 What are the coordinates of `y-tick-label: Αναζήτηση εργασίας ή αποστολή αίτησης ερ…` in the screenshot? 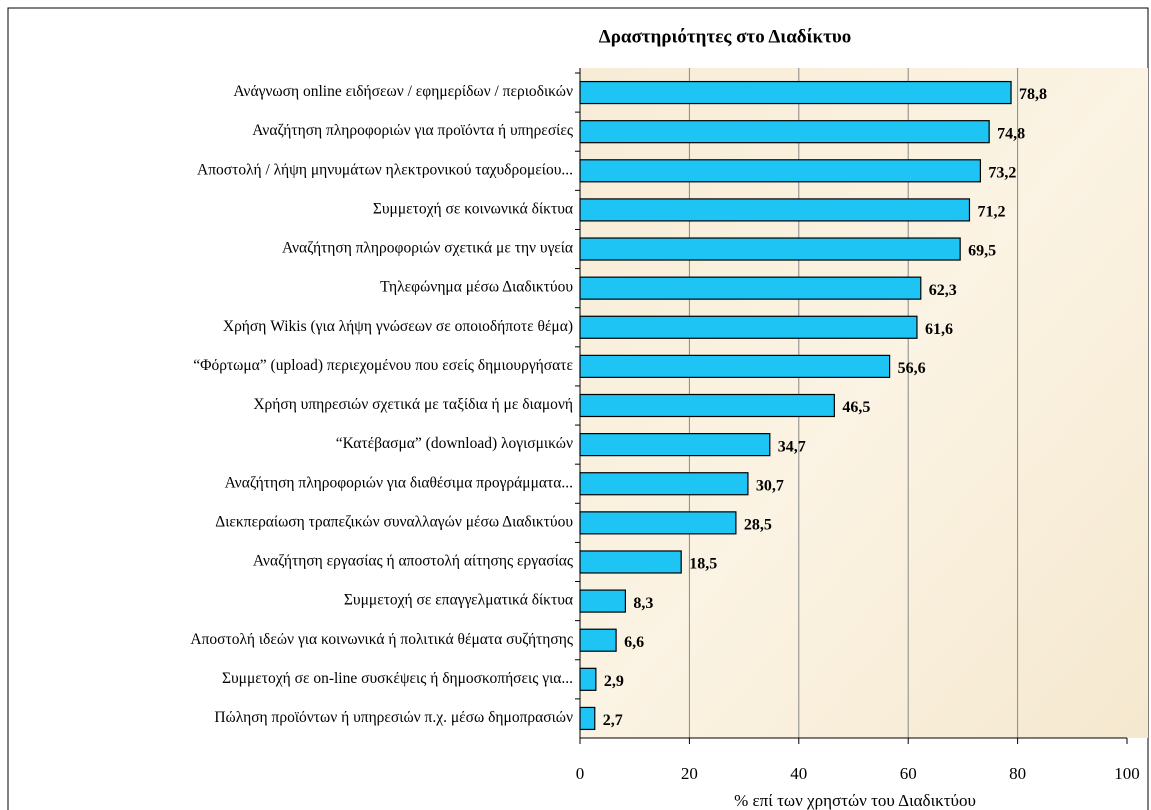 It's located at (413, 561).